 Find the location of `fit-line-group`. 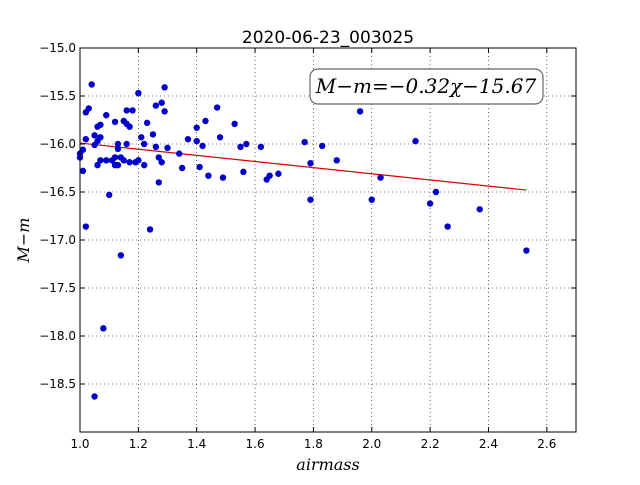

fit-line-group is located at coordinates (303, 166).